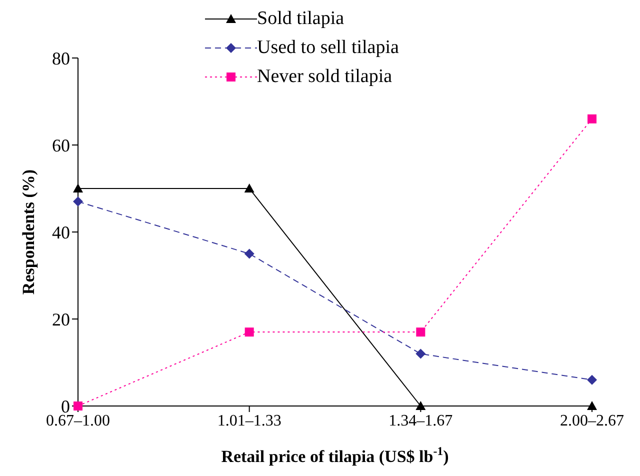 Image resolution: width=640 pixels, height=476 pixels. I want to click on y-axis-title: Respondents (%), so click(28, 232).